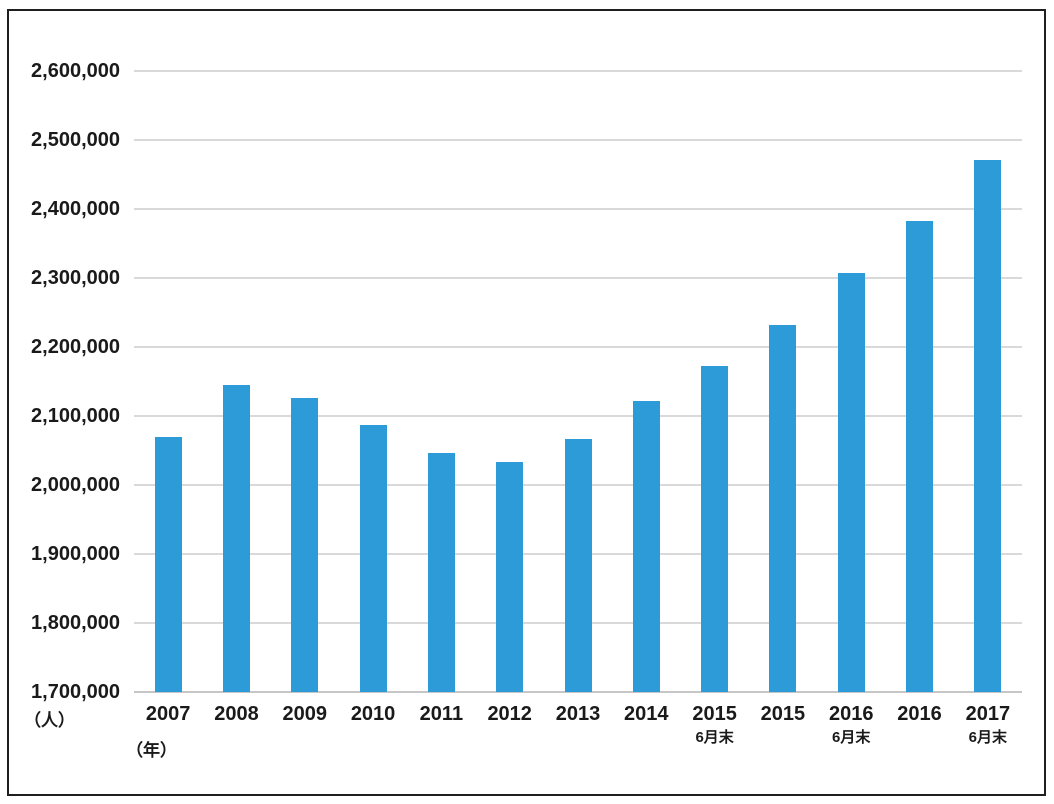 The height and width of the screenshot is (804, 1054). I want to click on x-tick-year: 2010, so click(373, 714).